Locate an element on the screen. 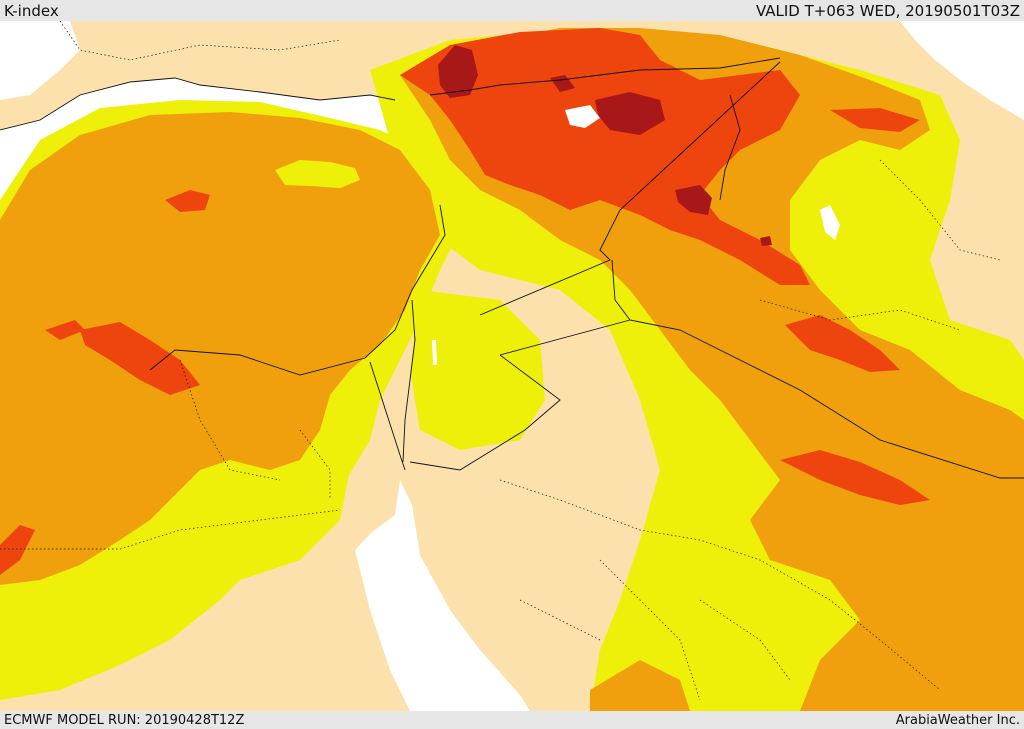  model-run-label: ECMWF MODEL RUN: 20190428T12Z is located at coordinates (124, 720).